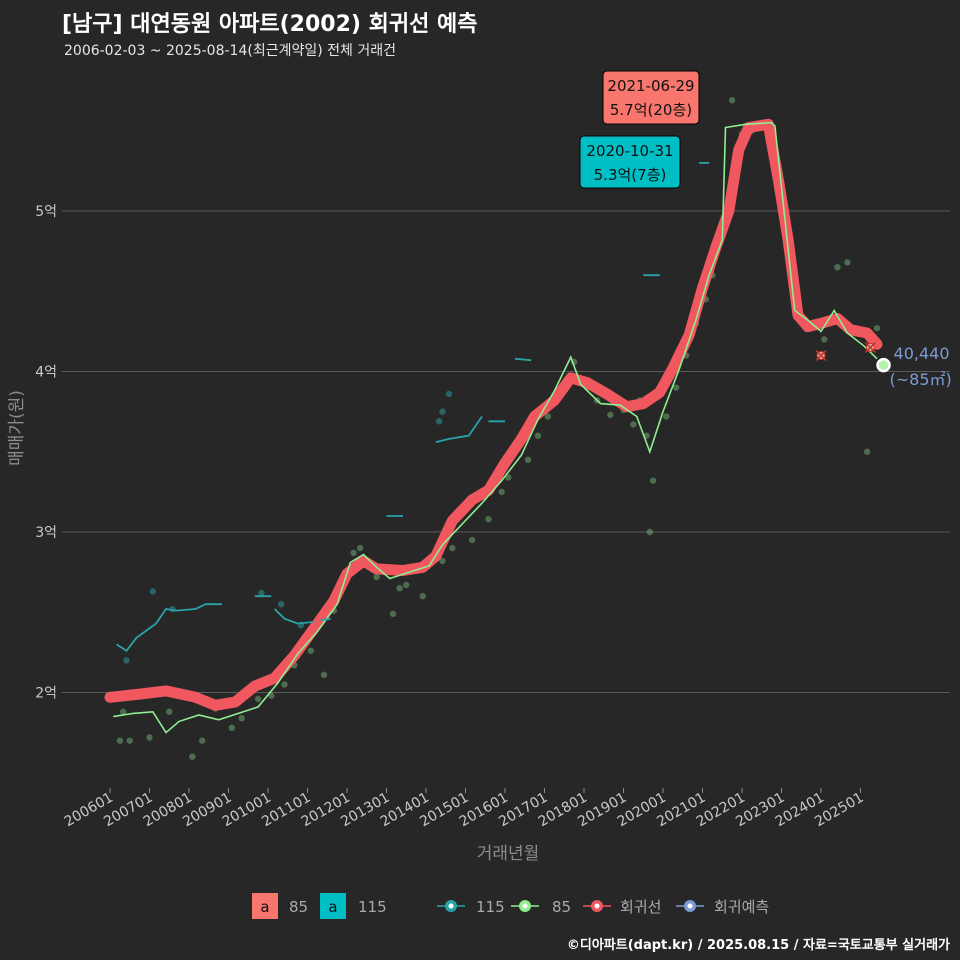 This screenshot has width=960, height=960. I want to click on legend-line-key-forecast, so click(690, 906).